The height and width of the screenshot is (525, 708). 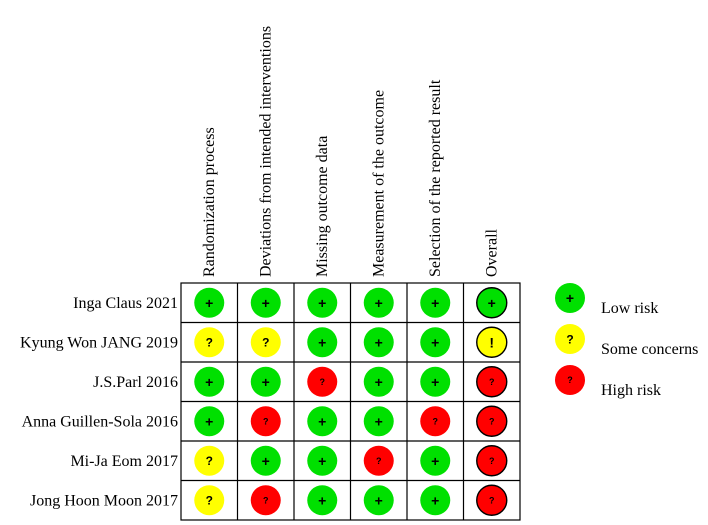 What do you see at coordinates (629, 308) in the screenshot?
I see `legend-label: Low risk` at bounding box center [629, 308].